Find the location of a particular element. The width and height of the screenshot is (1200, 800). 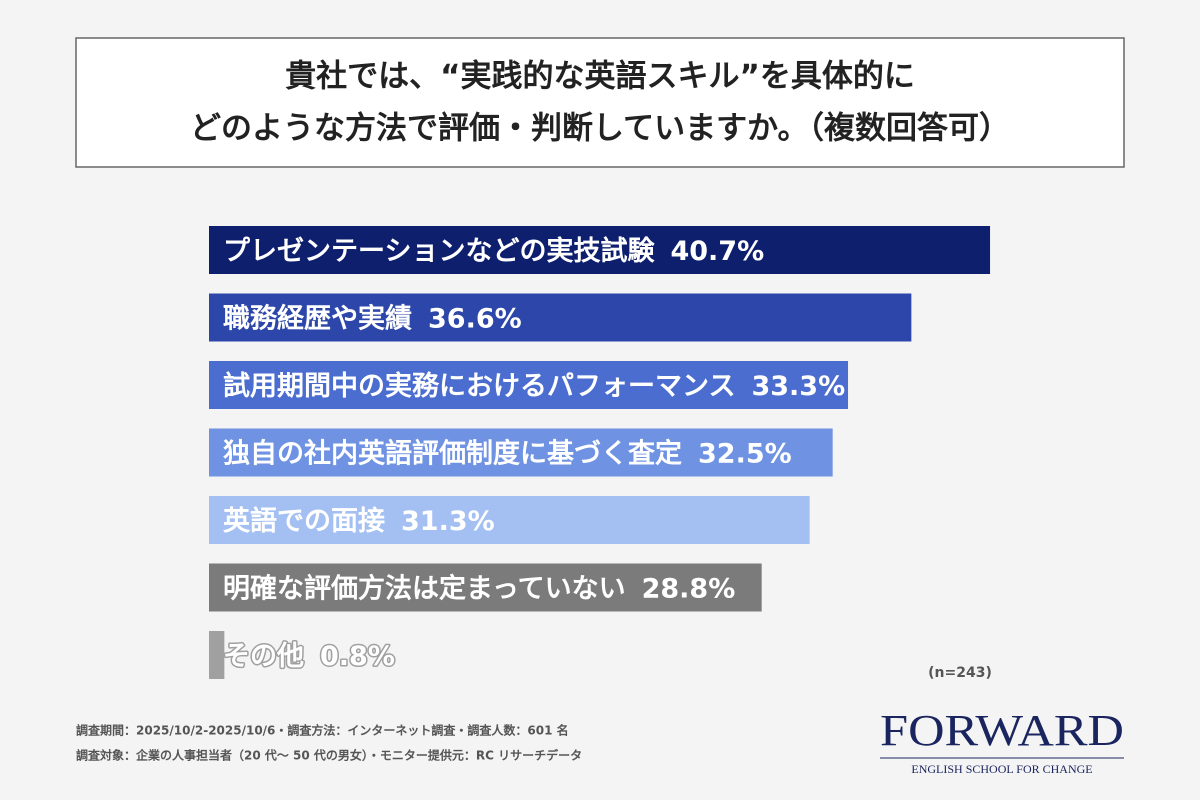

value-label: 0.8% is located at coordinates (357, 656).